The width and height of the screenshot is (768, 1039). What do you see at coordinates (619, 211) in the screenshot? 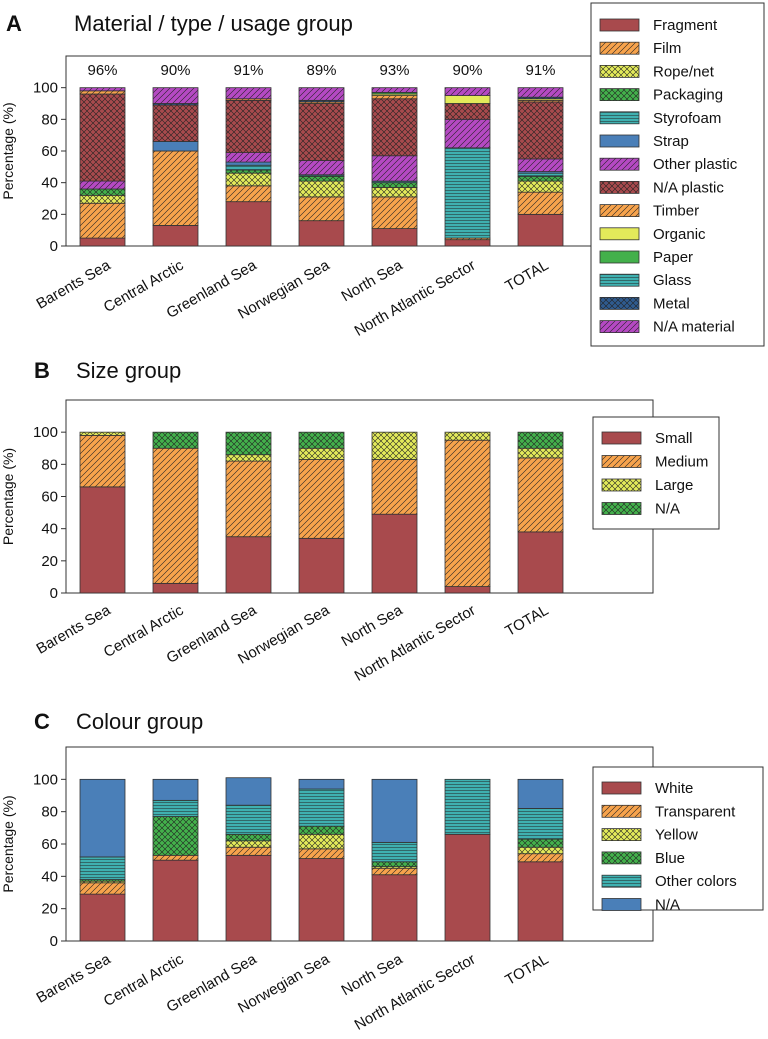
I see `legend-swatch-timber` at bounding box center [619, 211].